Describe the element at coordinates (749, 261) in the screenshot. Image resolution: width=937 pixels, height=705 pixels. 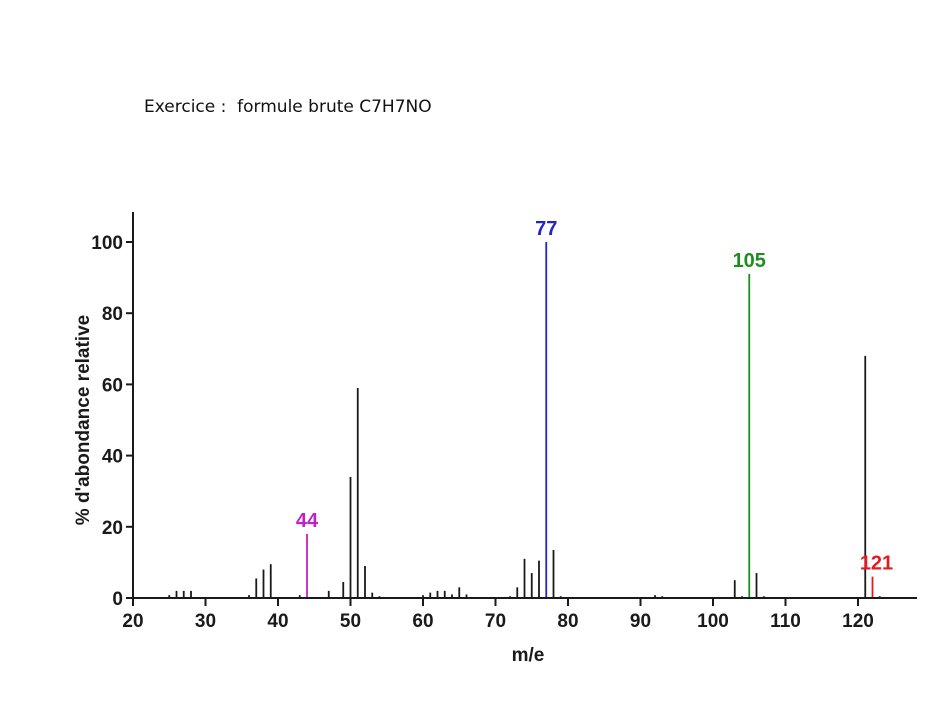
I see `peak-label-105: 105` at that location.